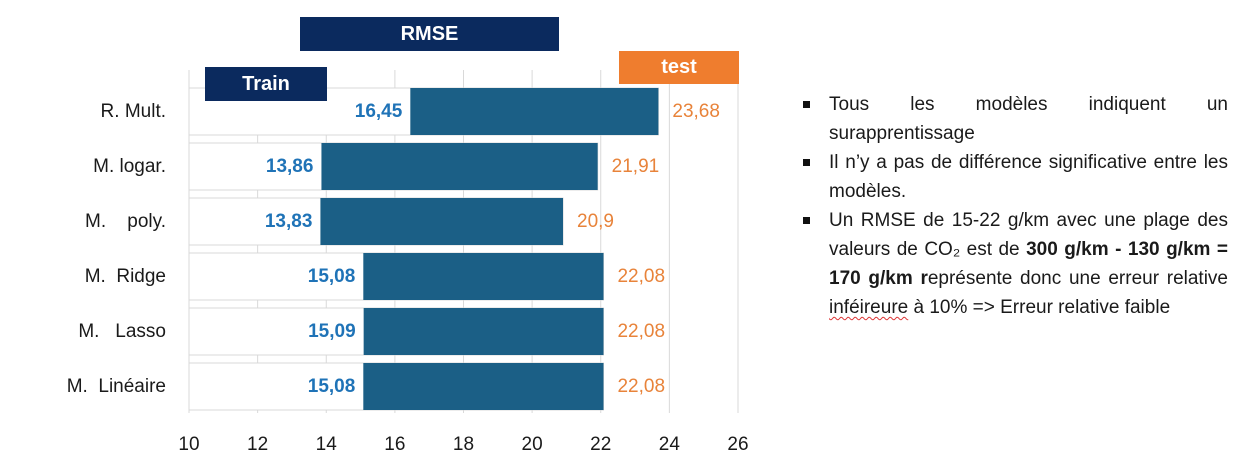  What do you see at coordinates (133, 111) in the screenshot?
I see `category-label: R. Mult.` at bounding box center [133, 111].